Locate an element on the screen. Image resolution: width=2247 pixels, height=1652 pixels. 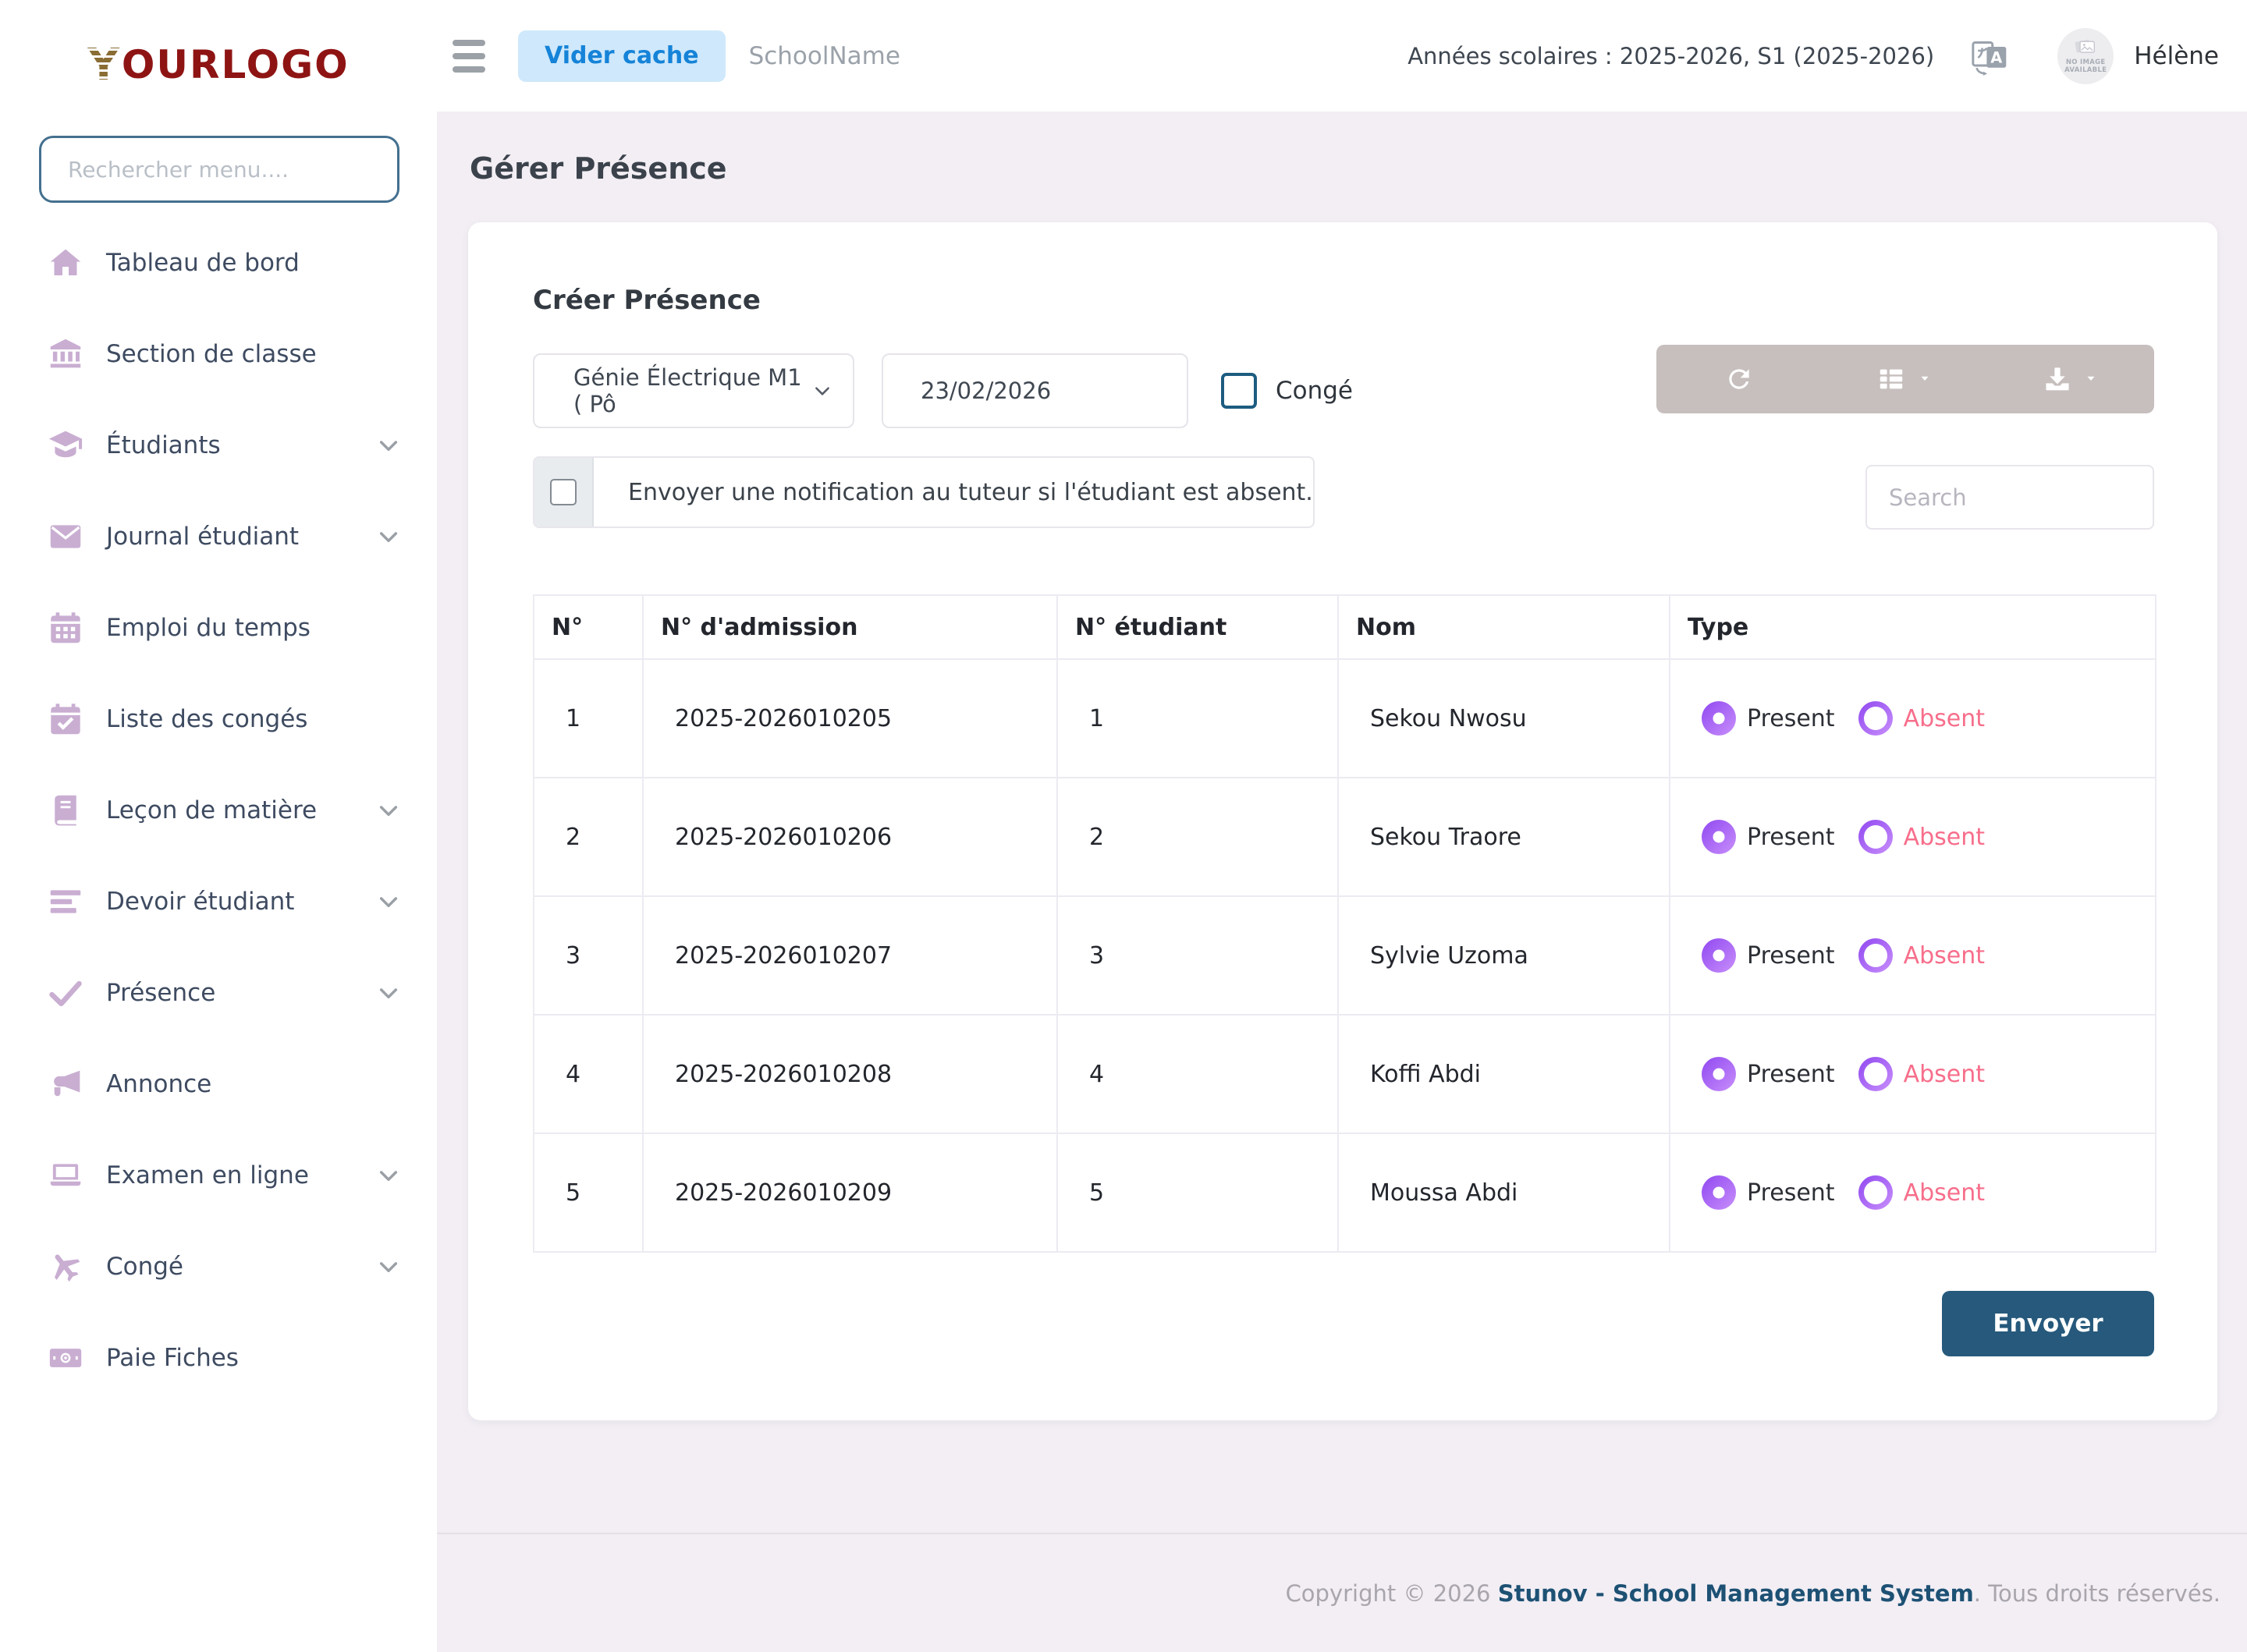
calendar-icon is located at coordinates (77, 628).